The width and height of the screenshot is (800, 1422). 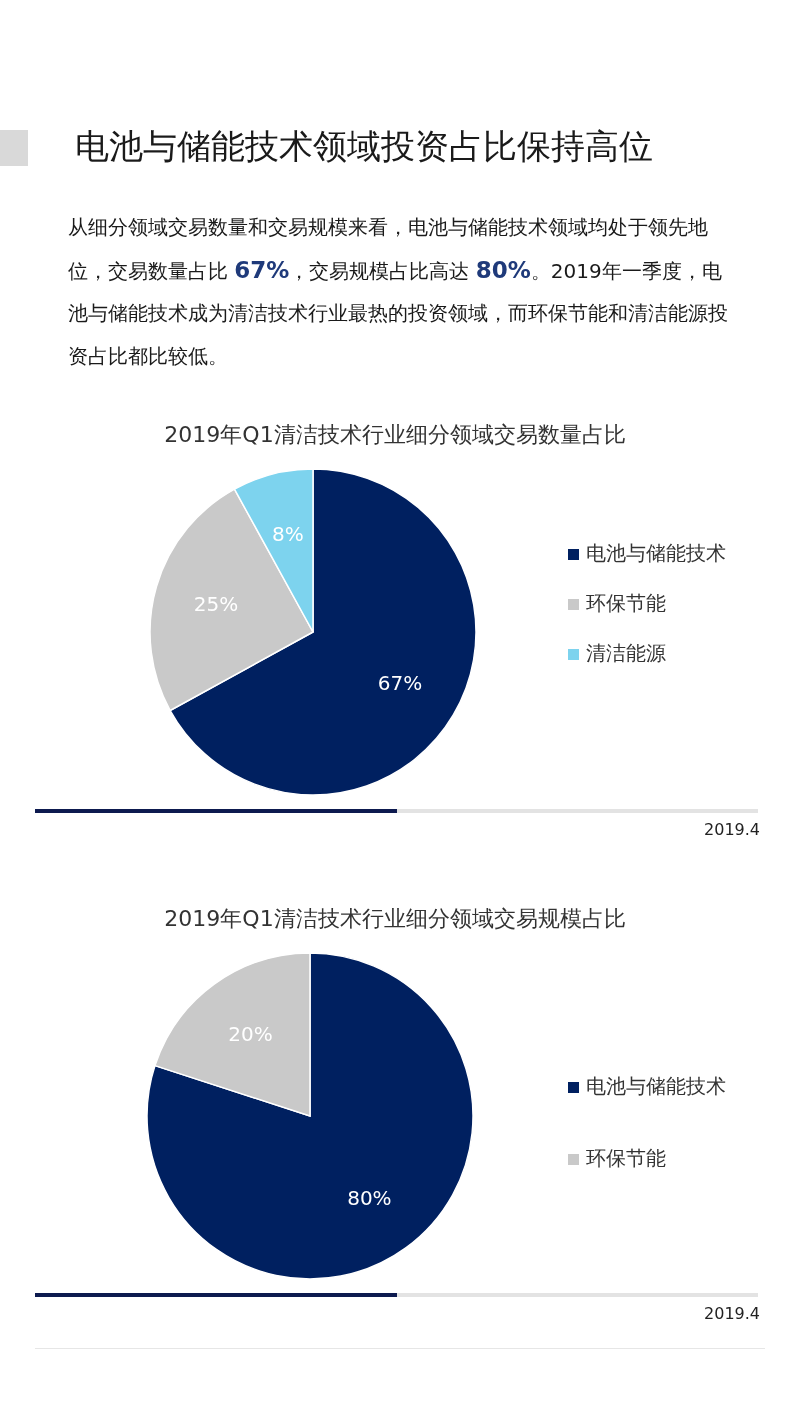 What do you see at coordinates (364, 146) in the screenshot?
I see `text: 电池与储能技术领域投资占比保持高位` at bounding box center [364, 146].